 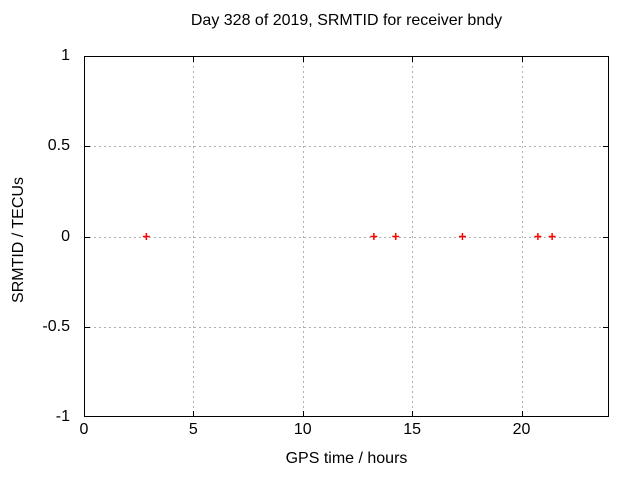 I want to click on y-tick-label: -1, so click(x=62, y=416).